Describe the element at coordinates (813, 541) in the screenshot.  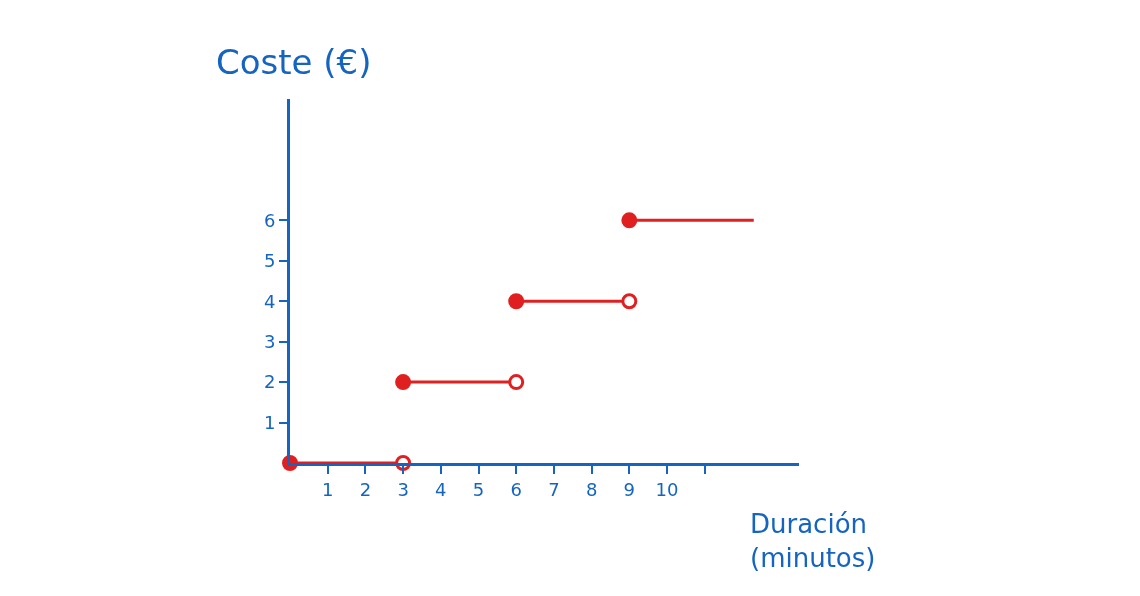
I see `x-axis-title: Duración (minutos)` at that location.